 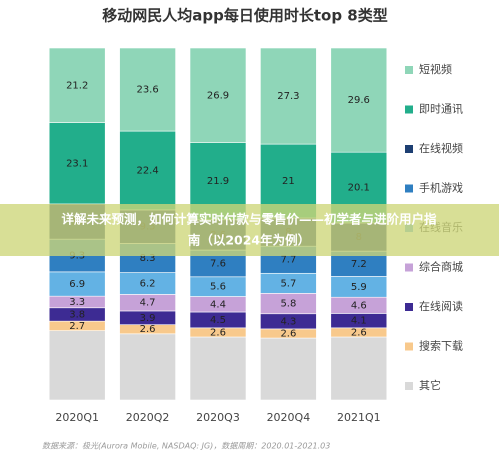 I want to click on value-label: 4.6, so click(x=359, y=305).